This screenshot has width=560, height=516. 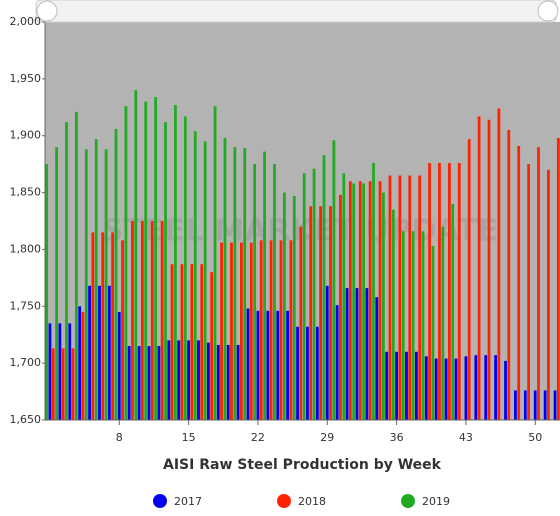 What do you see at coordinates (26, 248) in the screenshot?
I see `y-tick-label: 1,800` at bounding box center [26, 248].